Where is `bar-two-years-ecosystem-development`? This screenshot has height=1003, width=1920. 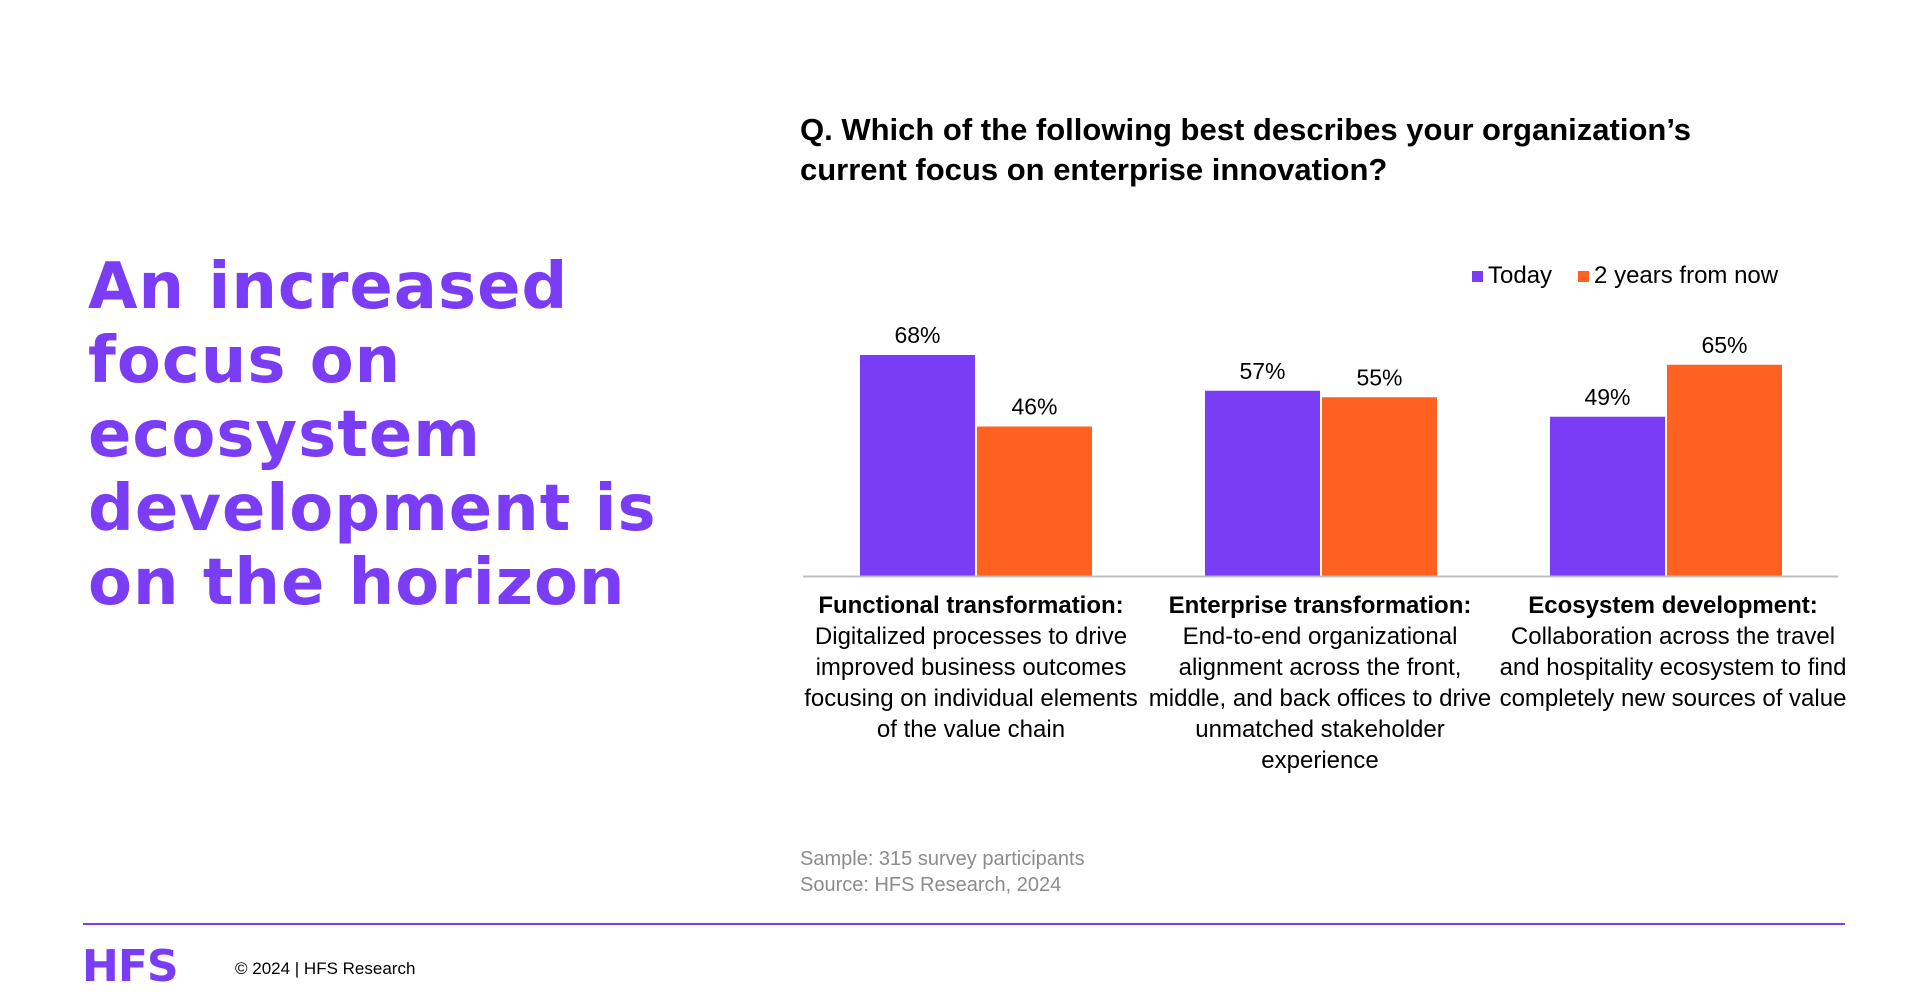
bar-two-years-ecosystem-development is located at coordinates (1724, 470).